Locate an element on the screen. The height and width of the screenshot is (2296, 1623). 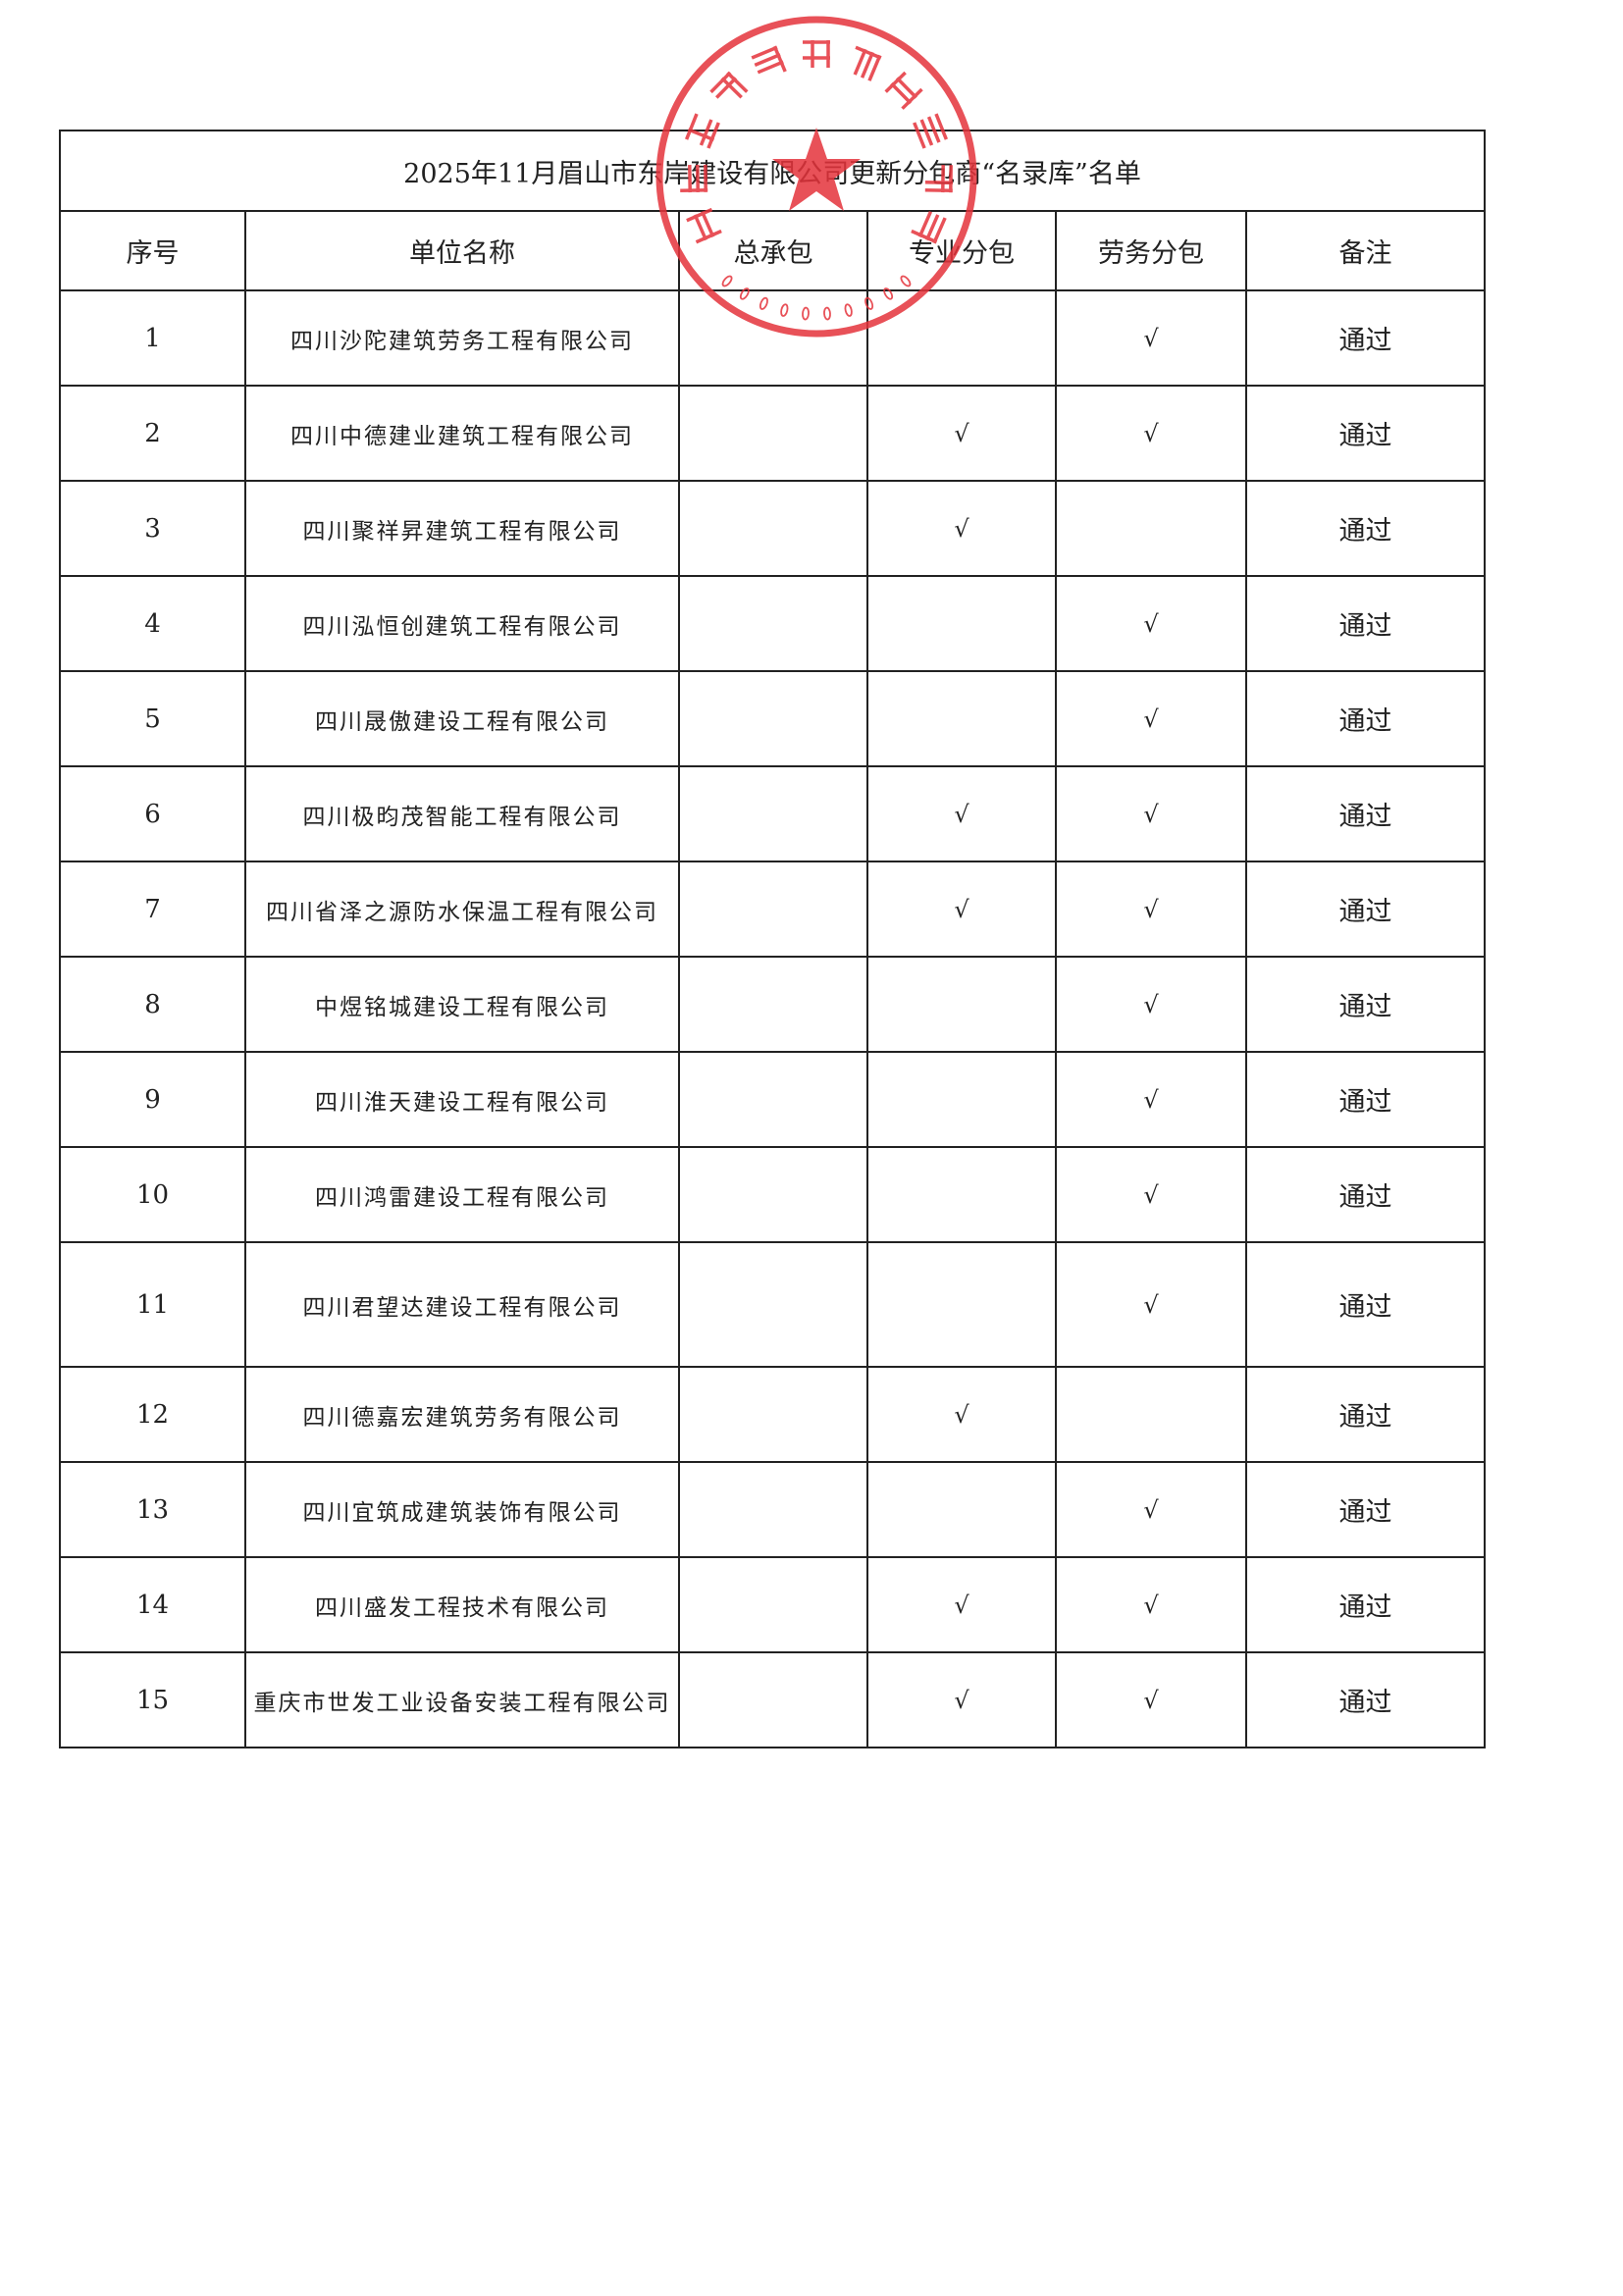
company-name: 四川省泽之源防水保温工程有限公司 is located at coordinates (462, 909).